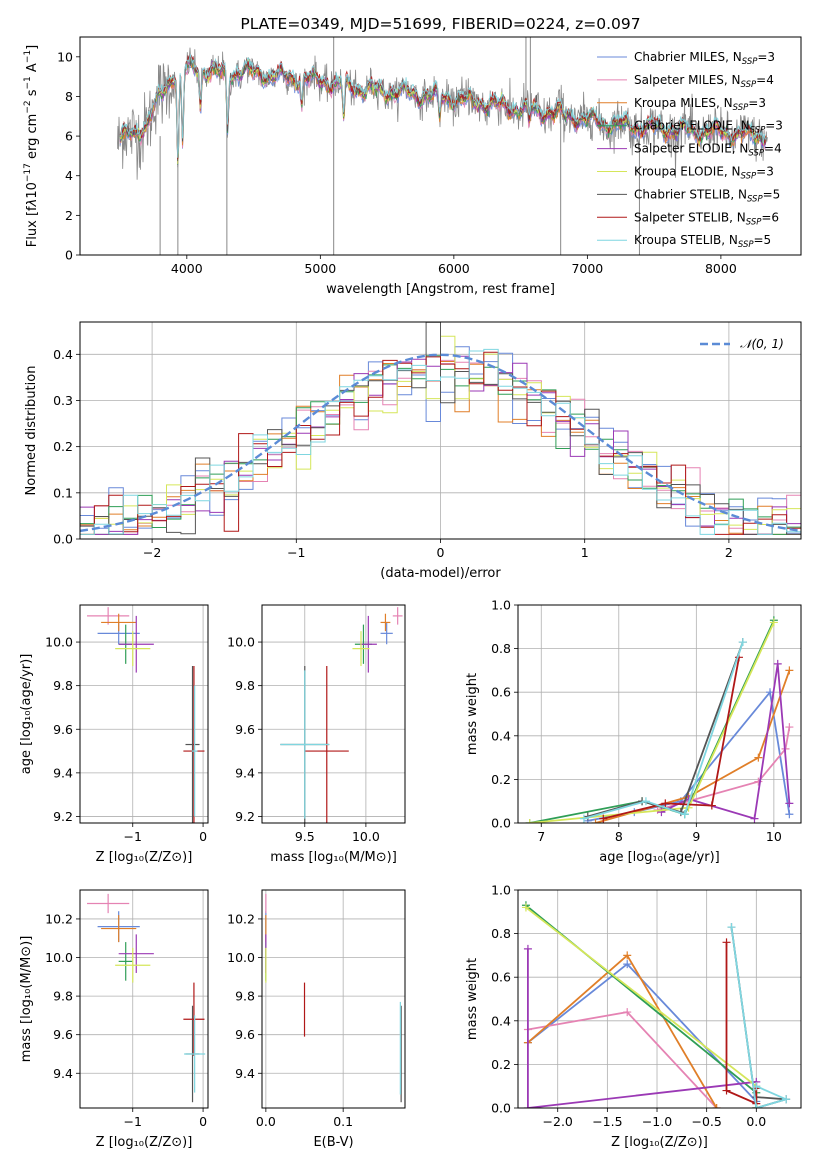 This screenshot has width=819, height=1170. Describe the element at coordinates (320, 268) in the screenshot. I see `x-tick-label: 5000` at that location.